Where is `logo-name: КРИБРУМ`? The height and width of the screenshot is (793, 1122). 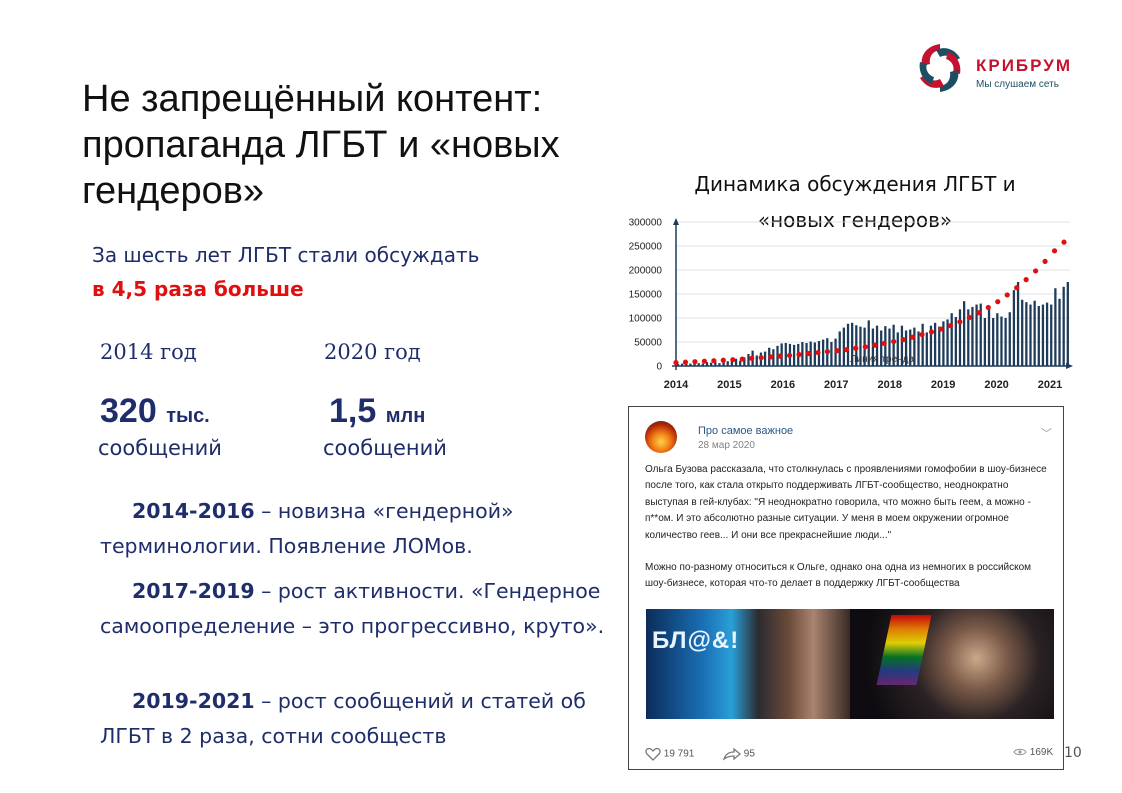
logo-name: КРИБРУМ is located at coordinates (1024, 65).